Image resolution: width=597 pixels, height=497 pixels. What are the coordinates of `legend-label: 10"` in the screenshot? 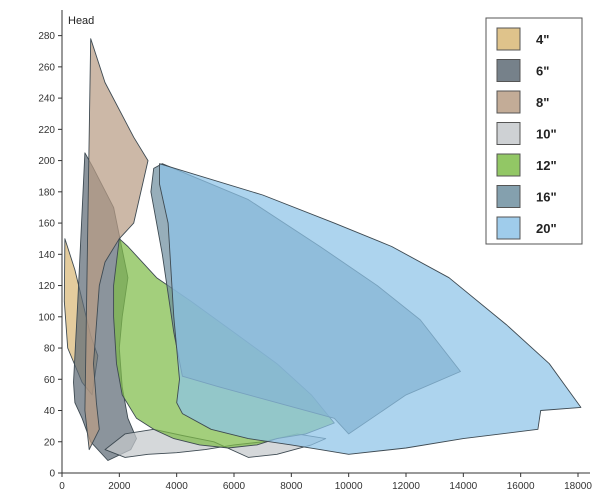 It's located at (546, 134).